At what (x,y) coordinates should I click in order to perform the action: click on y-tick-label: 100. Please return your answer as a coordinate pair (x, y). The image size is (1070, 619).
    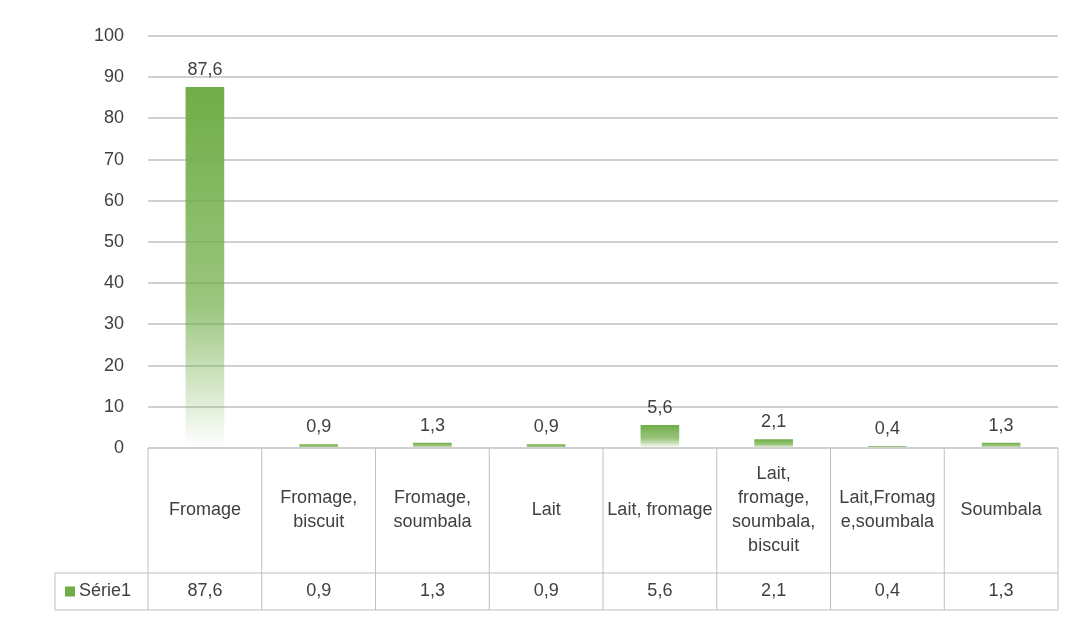
    Looking at the image, I should click on (109, 34).